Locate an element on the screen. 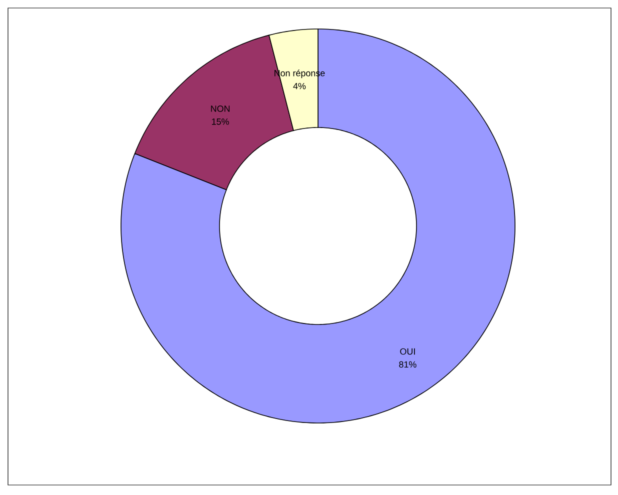 The height and width of the screenshot is (495, 618). data-label: 81% is located at coordinates (407, 364).